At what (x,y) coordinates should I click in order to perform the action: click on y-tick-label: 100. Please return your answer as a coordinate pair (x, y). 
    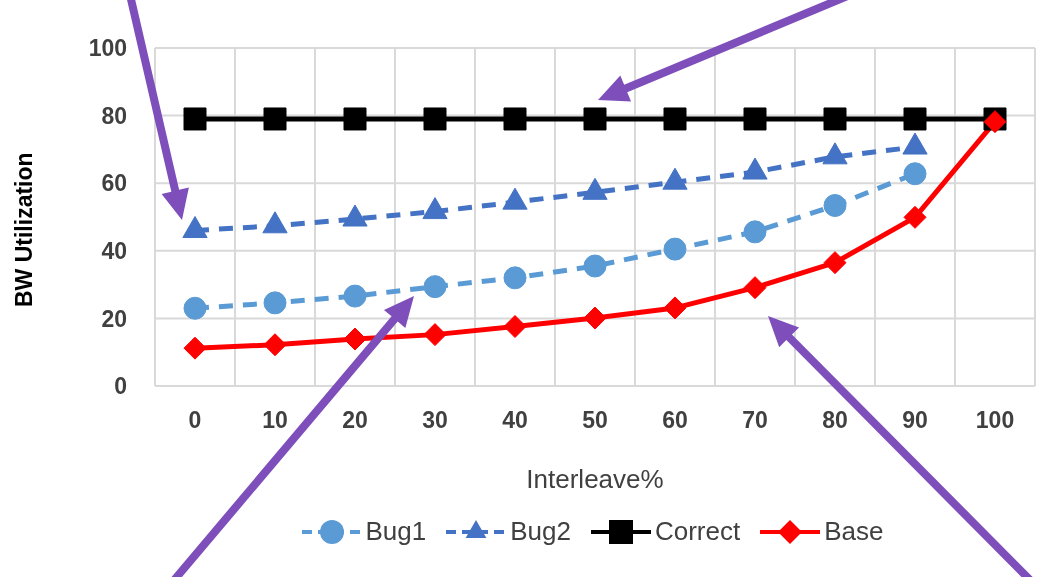
    Looking at the image, I should click on (107, 48).